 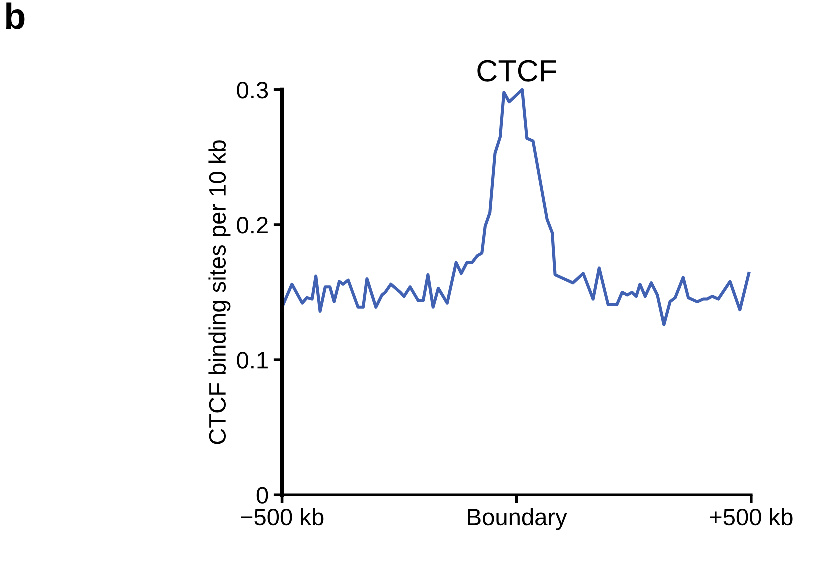 I want to click on x-tick-label: +500 kb, so click(x=751, y=517).